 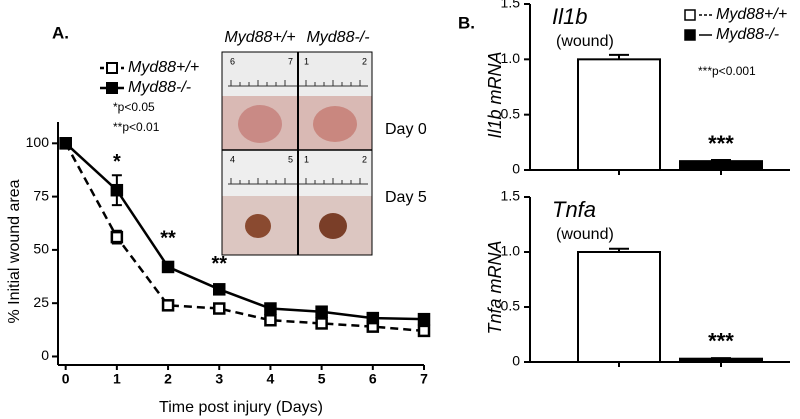 I want to click on note: *p<0.05, so click(x=134, y=107).